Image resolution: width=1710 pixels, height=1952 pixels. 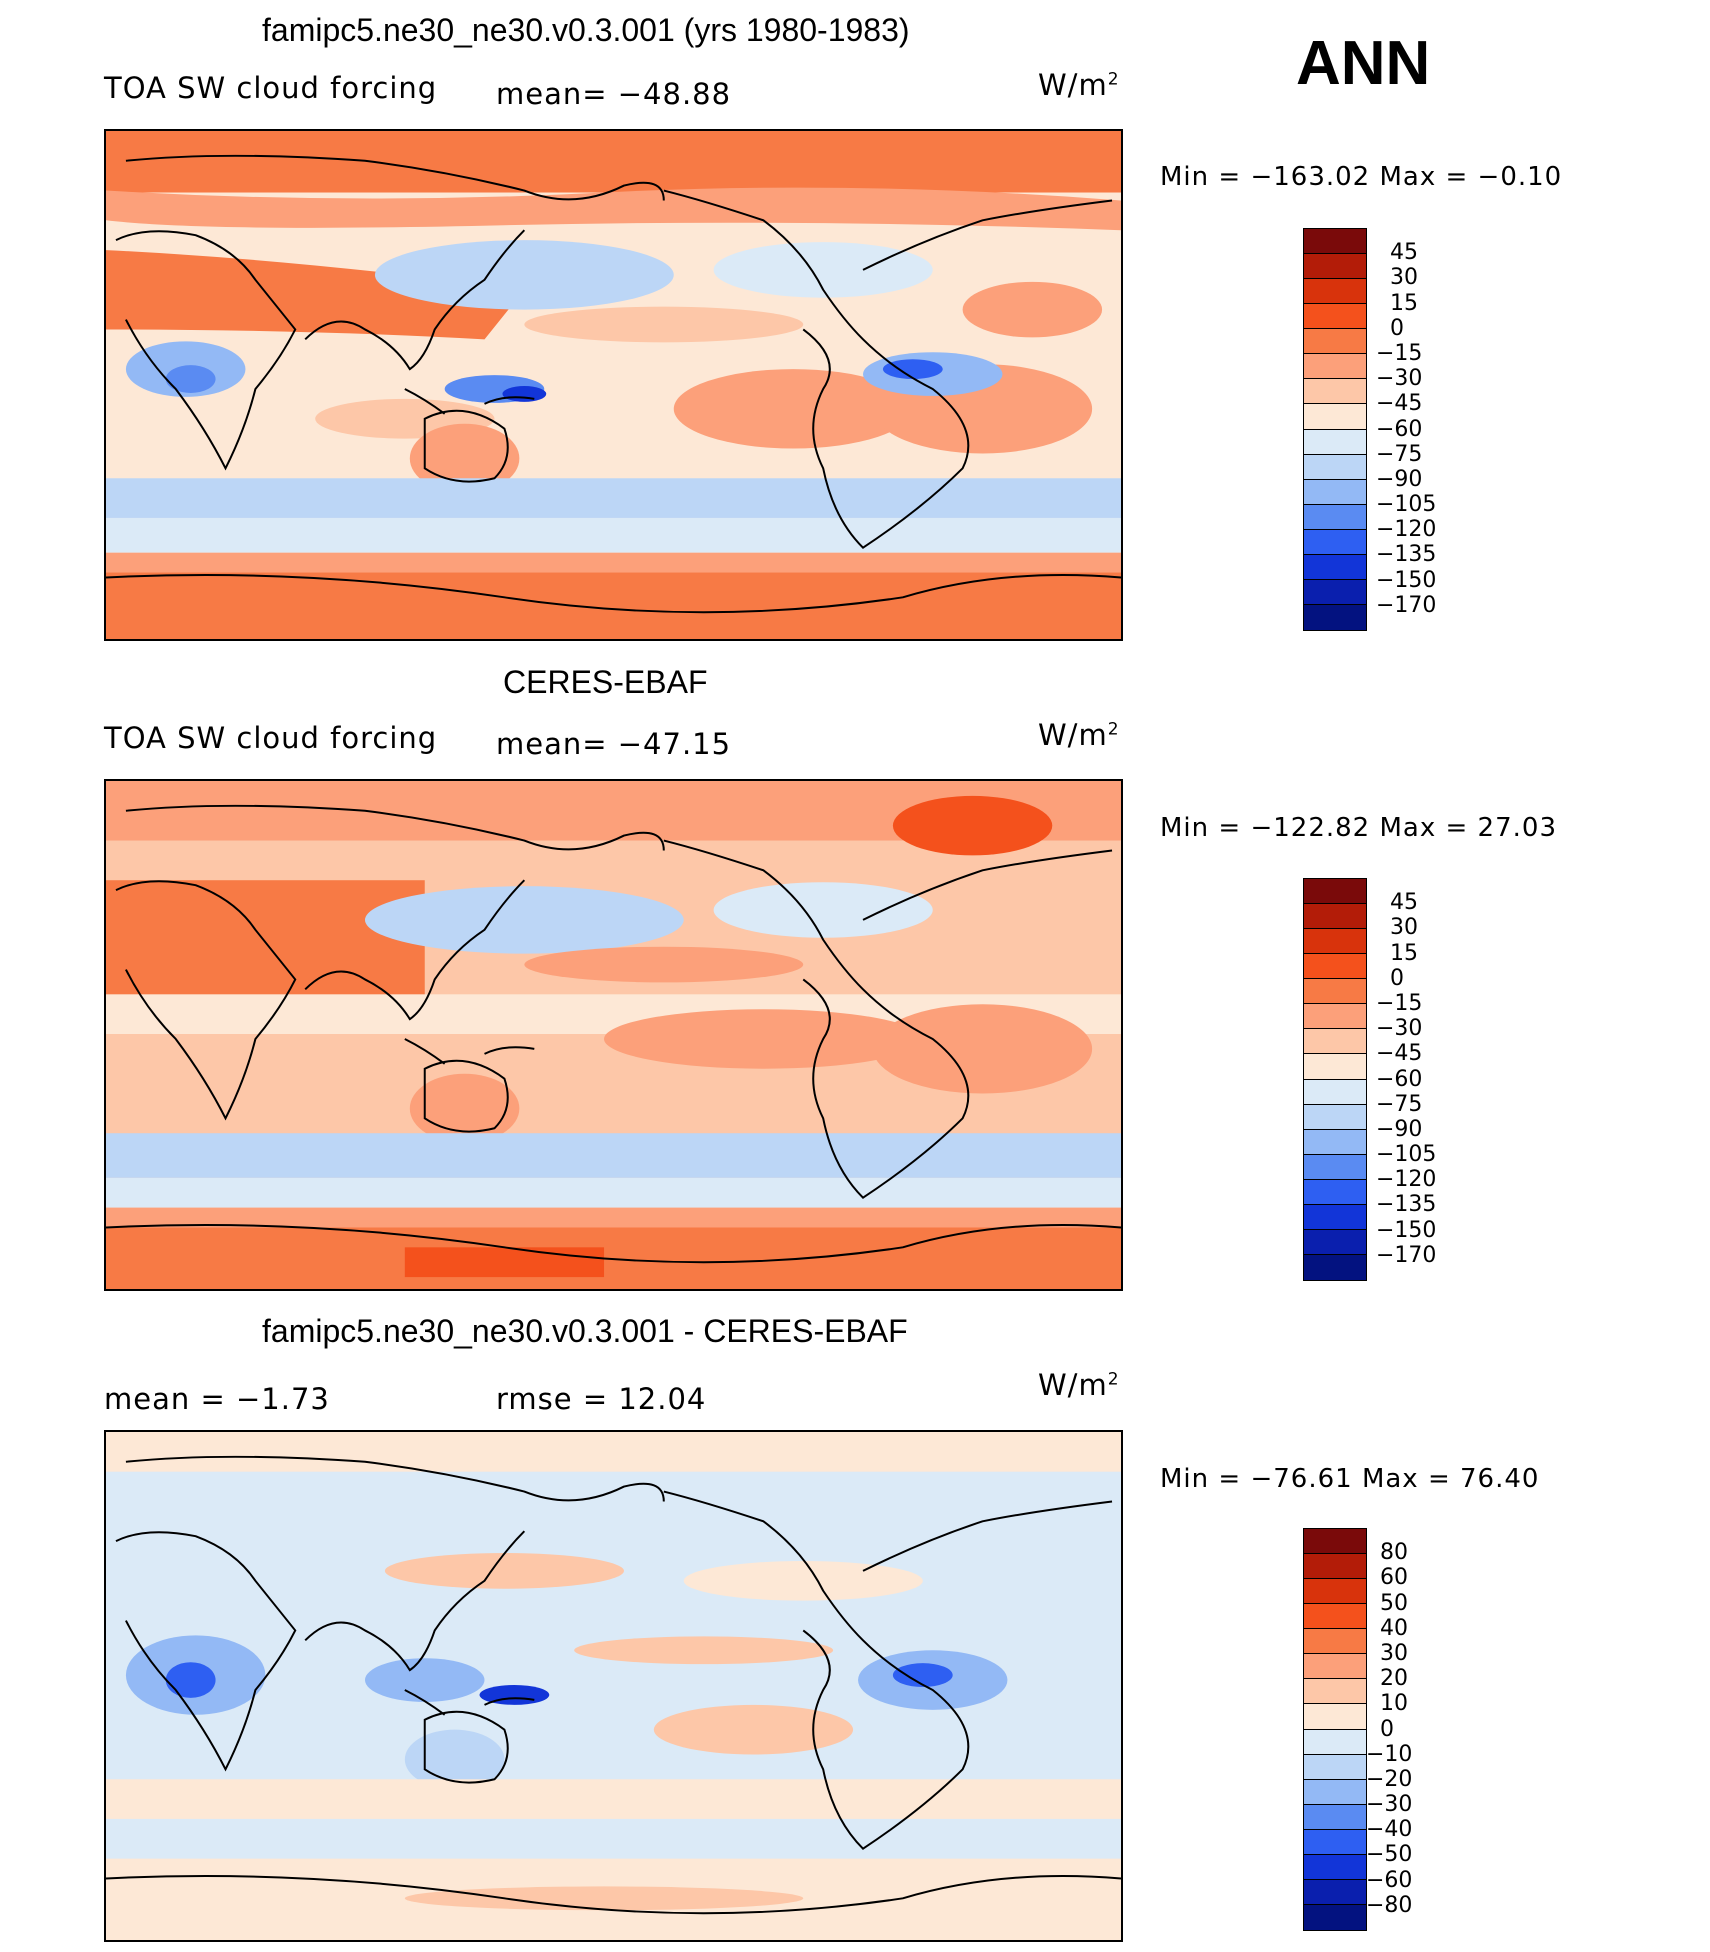 I want to click on colorbar-label: −40, so click(x=1389, y=1830).